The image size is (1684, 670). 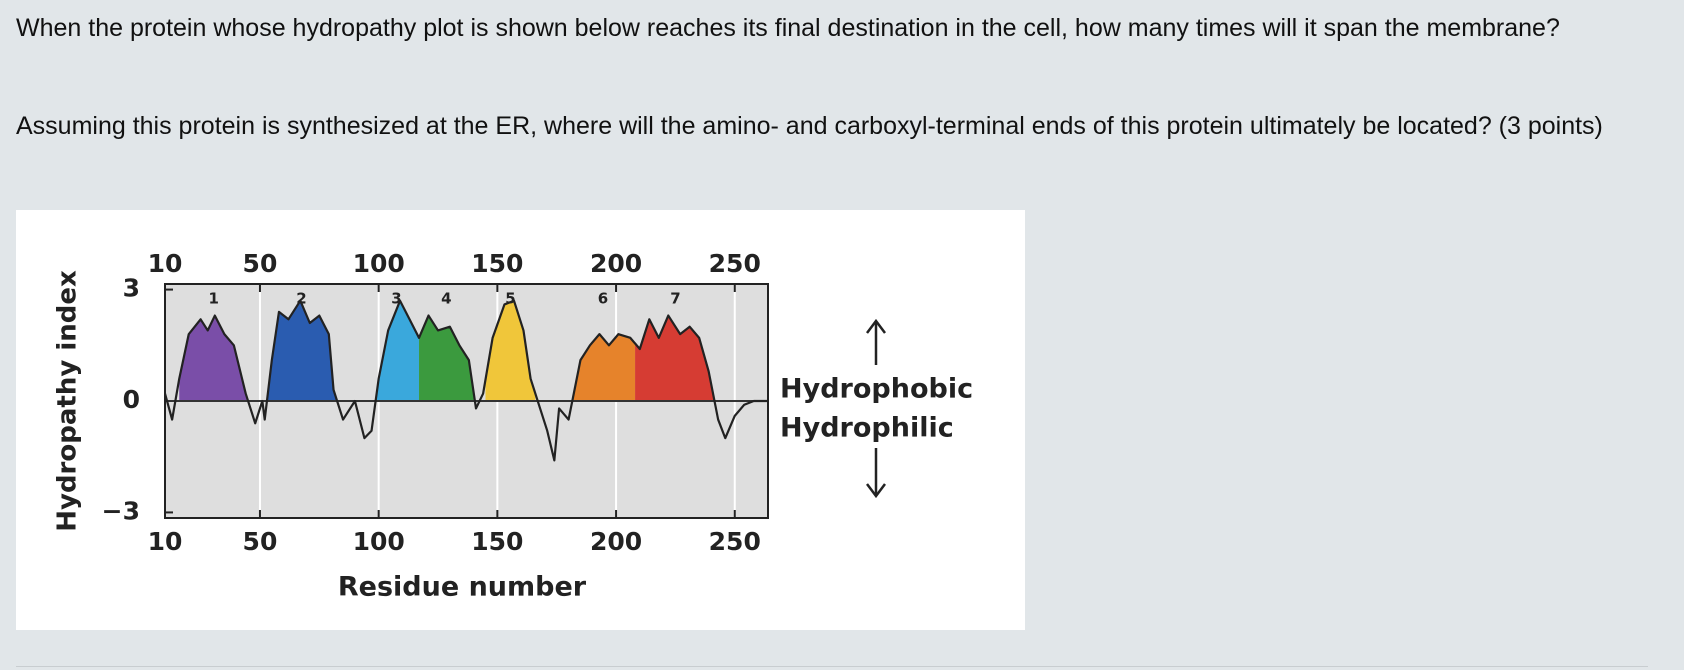 I want to click on y-axis-label: Hydropathy index, so click(x=68, y=401).